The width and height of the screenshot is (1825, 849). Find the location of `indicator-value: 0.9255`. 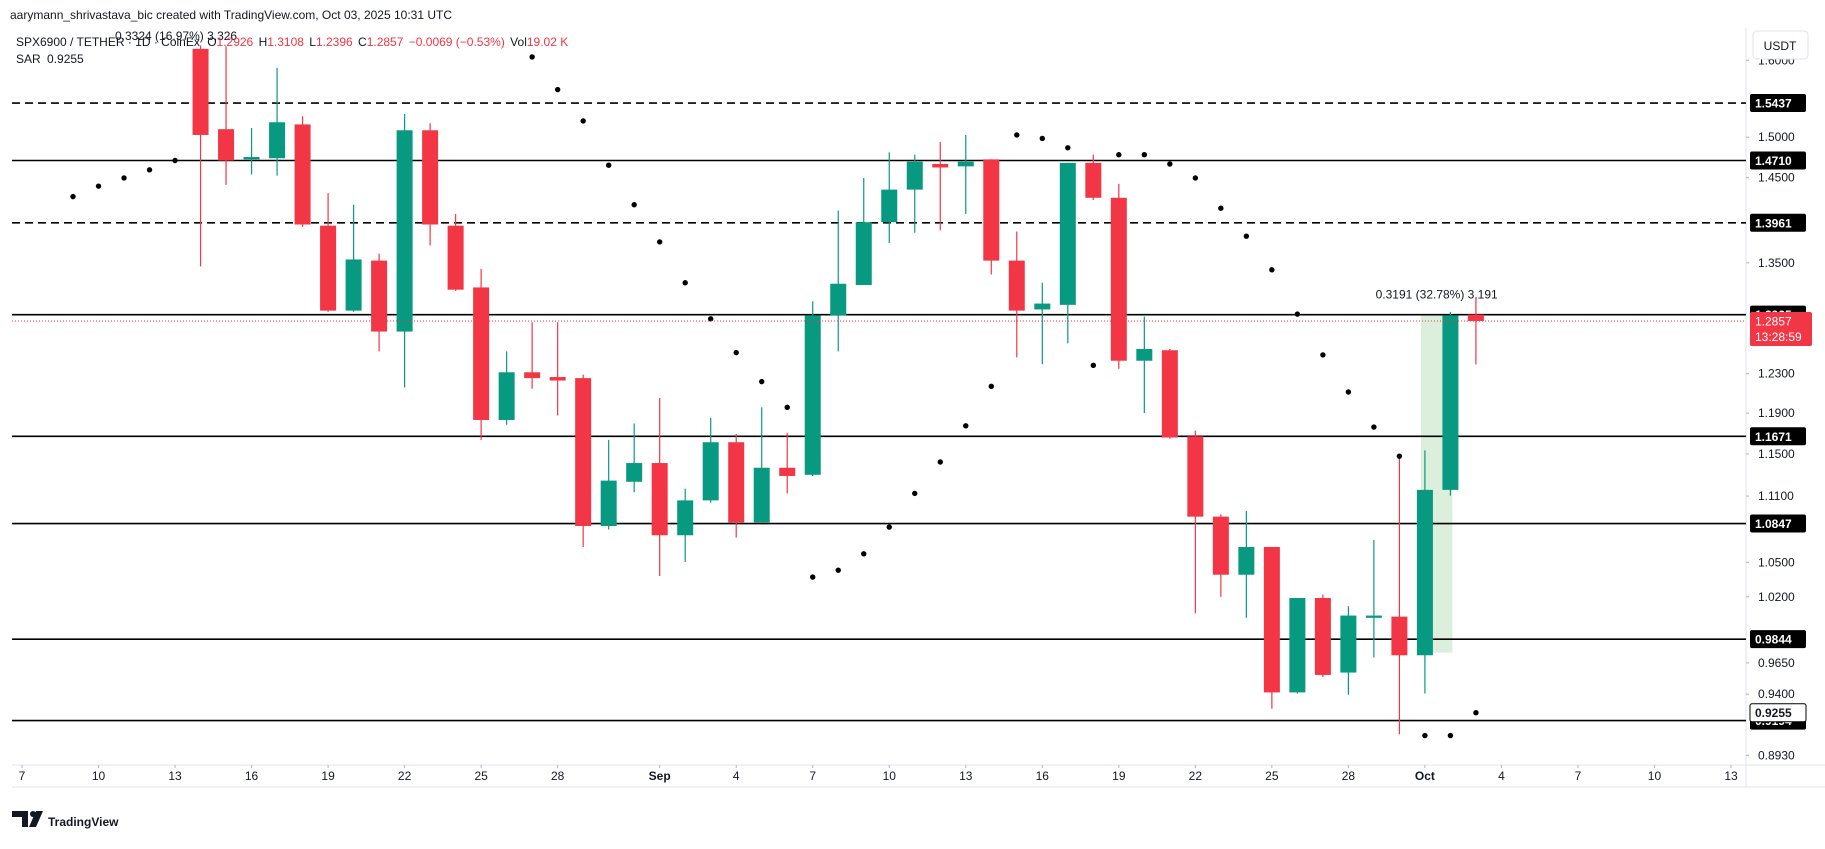

indicator-value: 0.9255 is located at coordinates (65, 59).